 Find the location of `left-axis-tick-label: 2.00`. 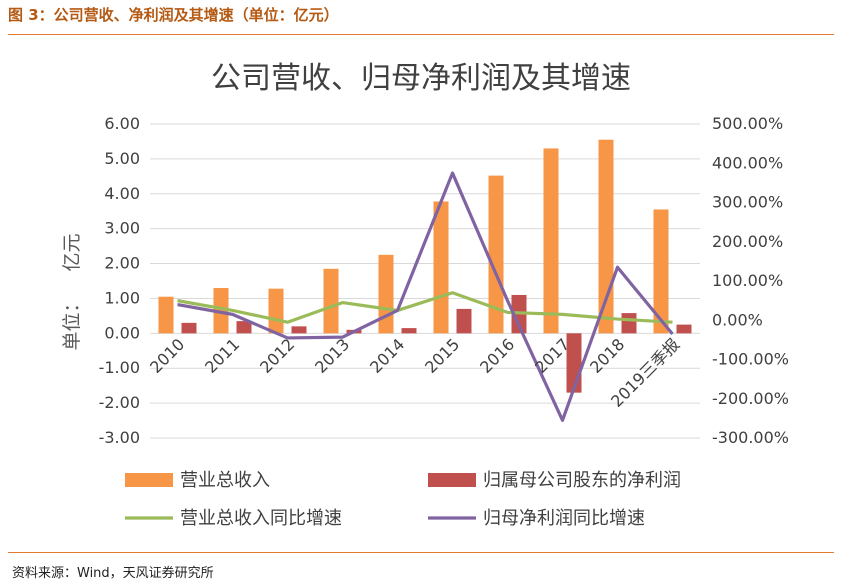

left-axis-tick-label: 2.00 is located at coordinates (122, 263).